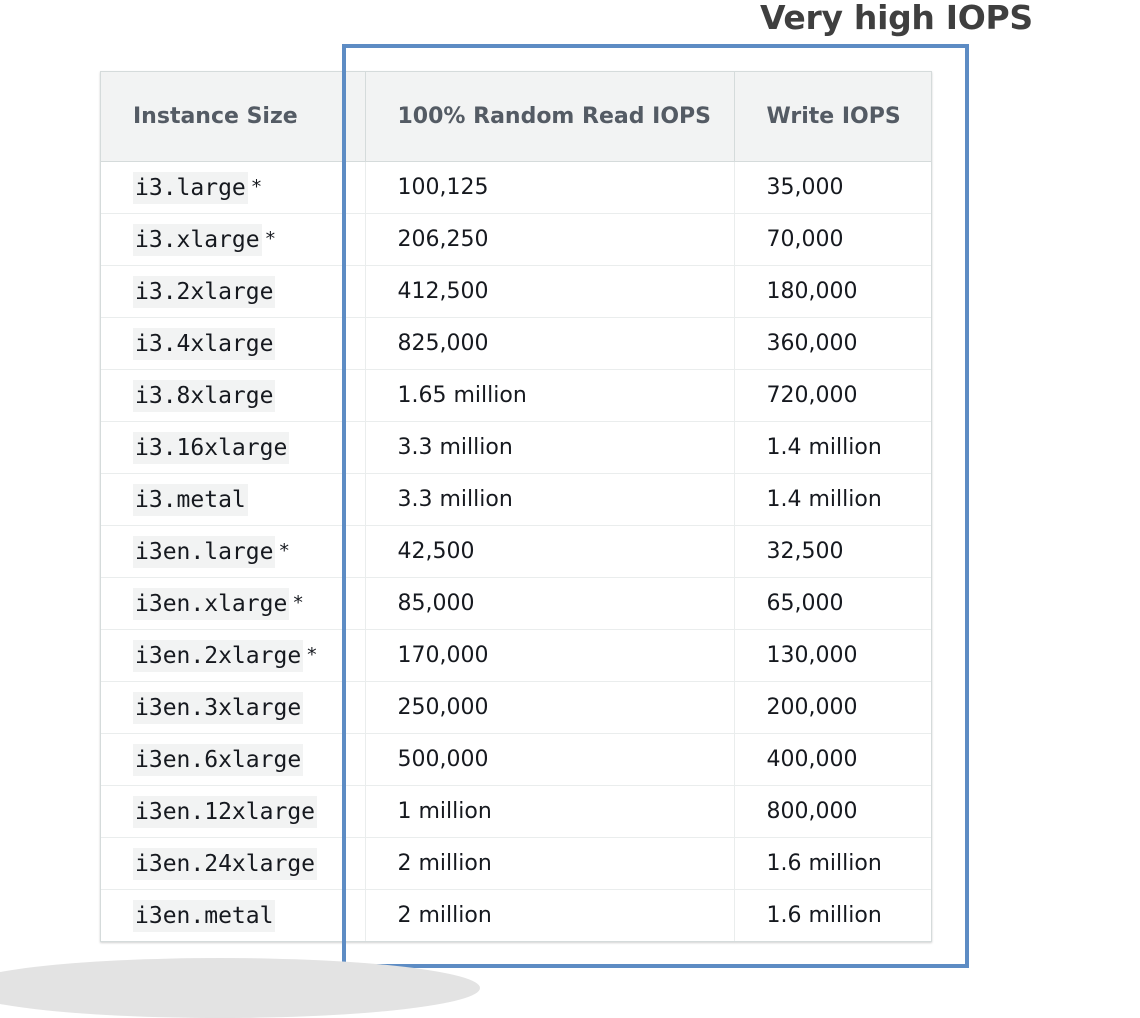 The width and height of the screenshot is (1140, 1018). What do you see at coordinates (218, 707) in the screenshot?
I see `instance-size-code: i3en.3xlarge` at bounding box center [218, 707].